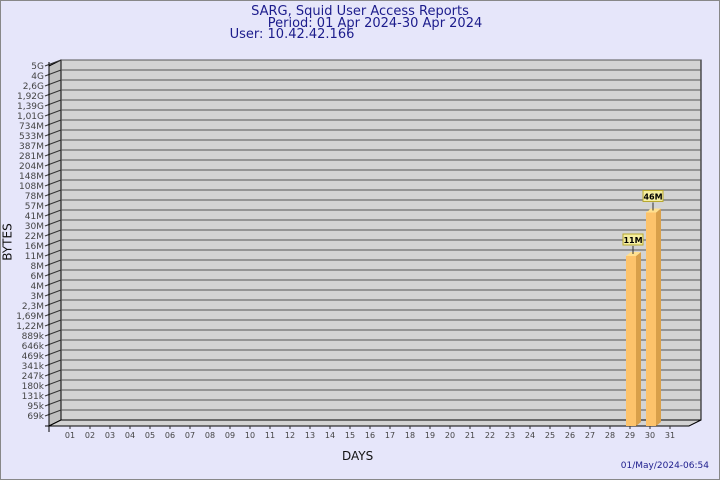  Describe the element at coordinates (550, 435) in the screenshot. I see `x-tick-label: 25` at that location.